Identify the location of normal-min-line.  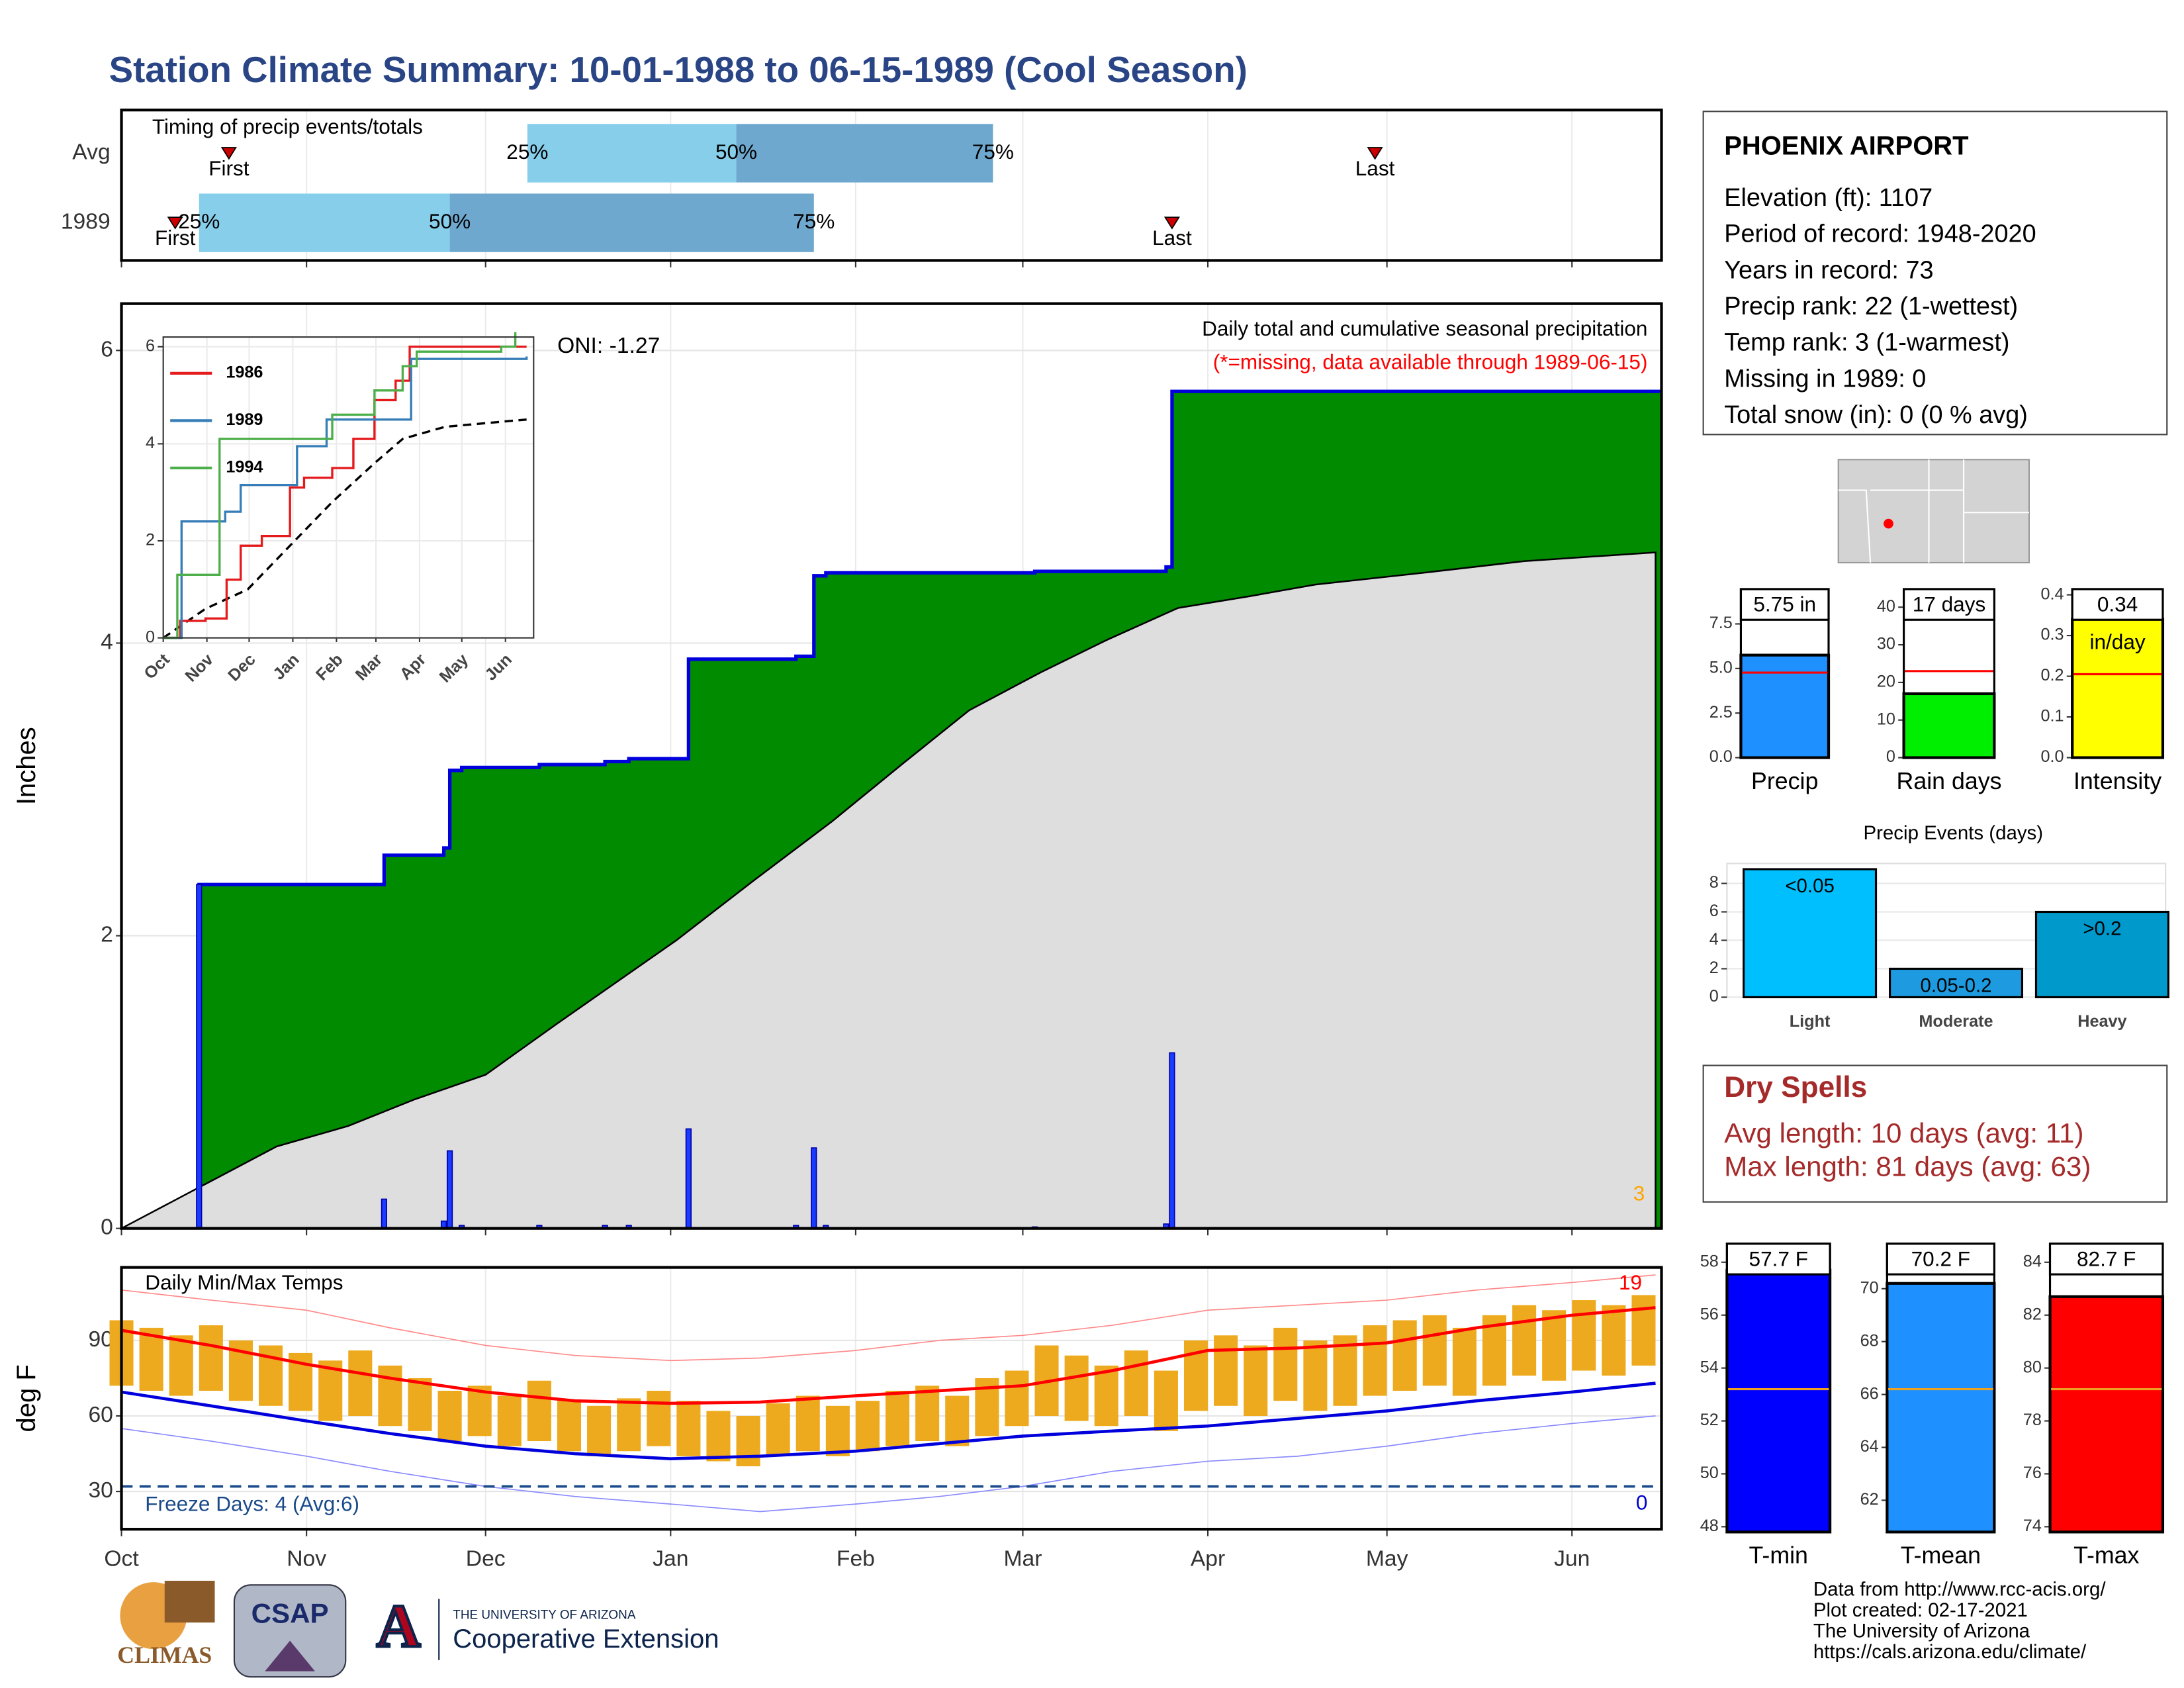
(889, 1421).